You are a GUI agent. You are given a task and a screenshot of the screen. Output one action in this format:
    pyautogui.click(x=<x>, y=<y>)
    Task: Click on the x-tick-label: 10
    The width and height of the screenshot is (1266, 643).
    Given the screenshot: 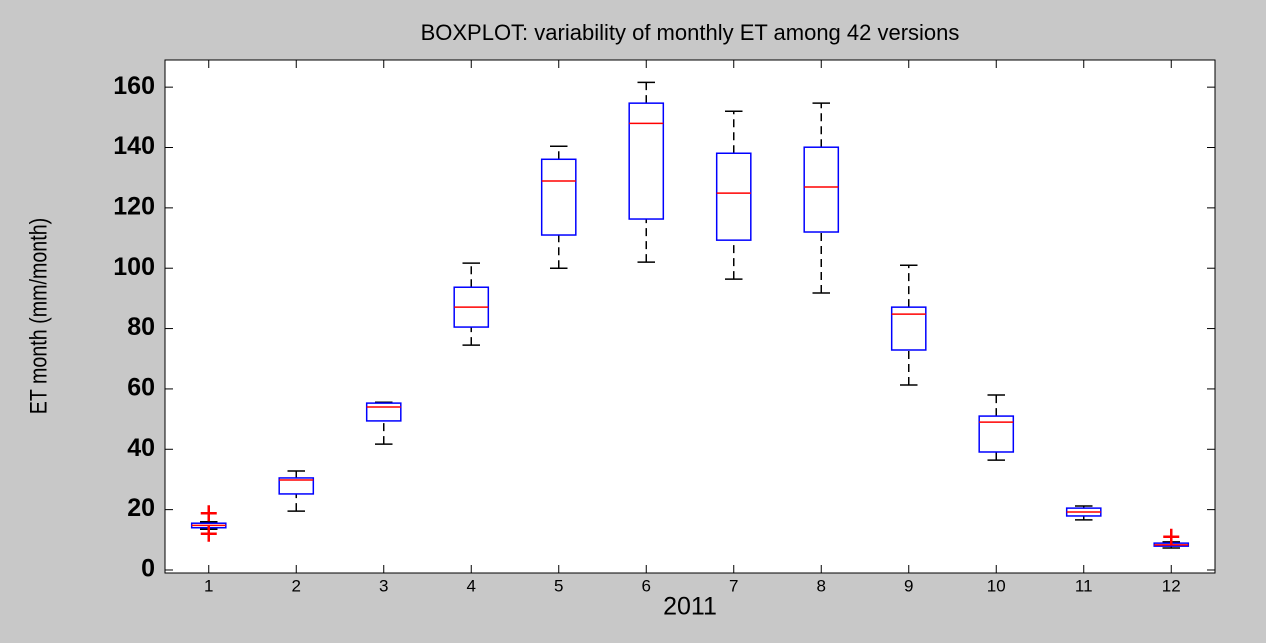 What is the action you would take?
    pyautogui.click(x=996, y=585)
    